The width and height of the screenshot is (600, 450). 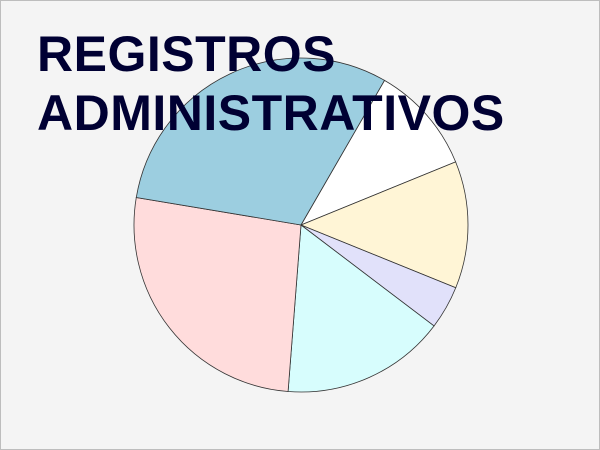 I want to click on title-line-1: REGISTROS, so click(x=186, y=54).